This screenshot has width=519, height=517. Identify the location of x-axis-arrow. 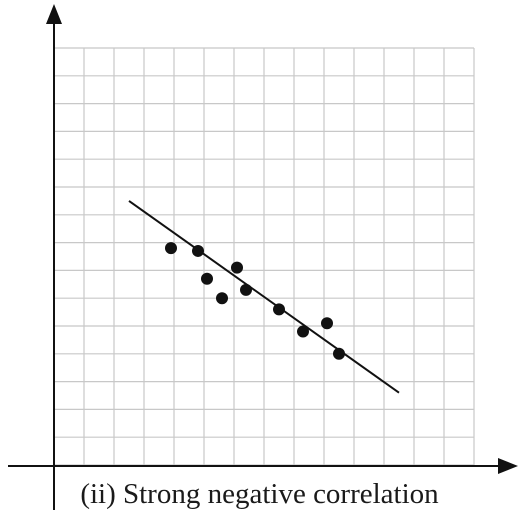
(508, 466).